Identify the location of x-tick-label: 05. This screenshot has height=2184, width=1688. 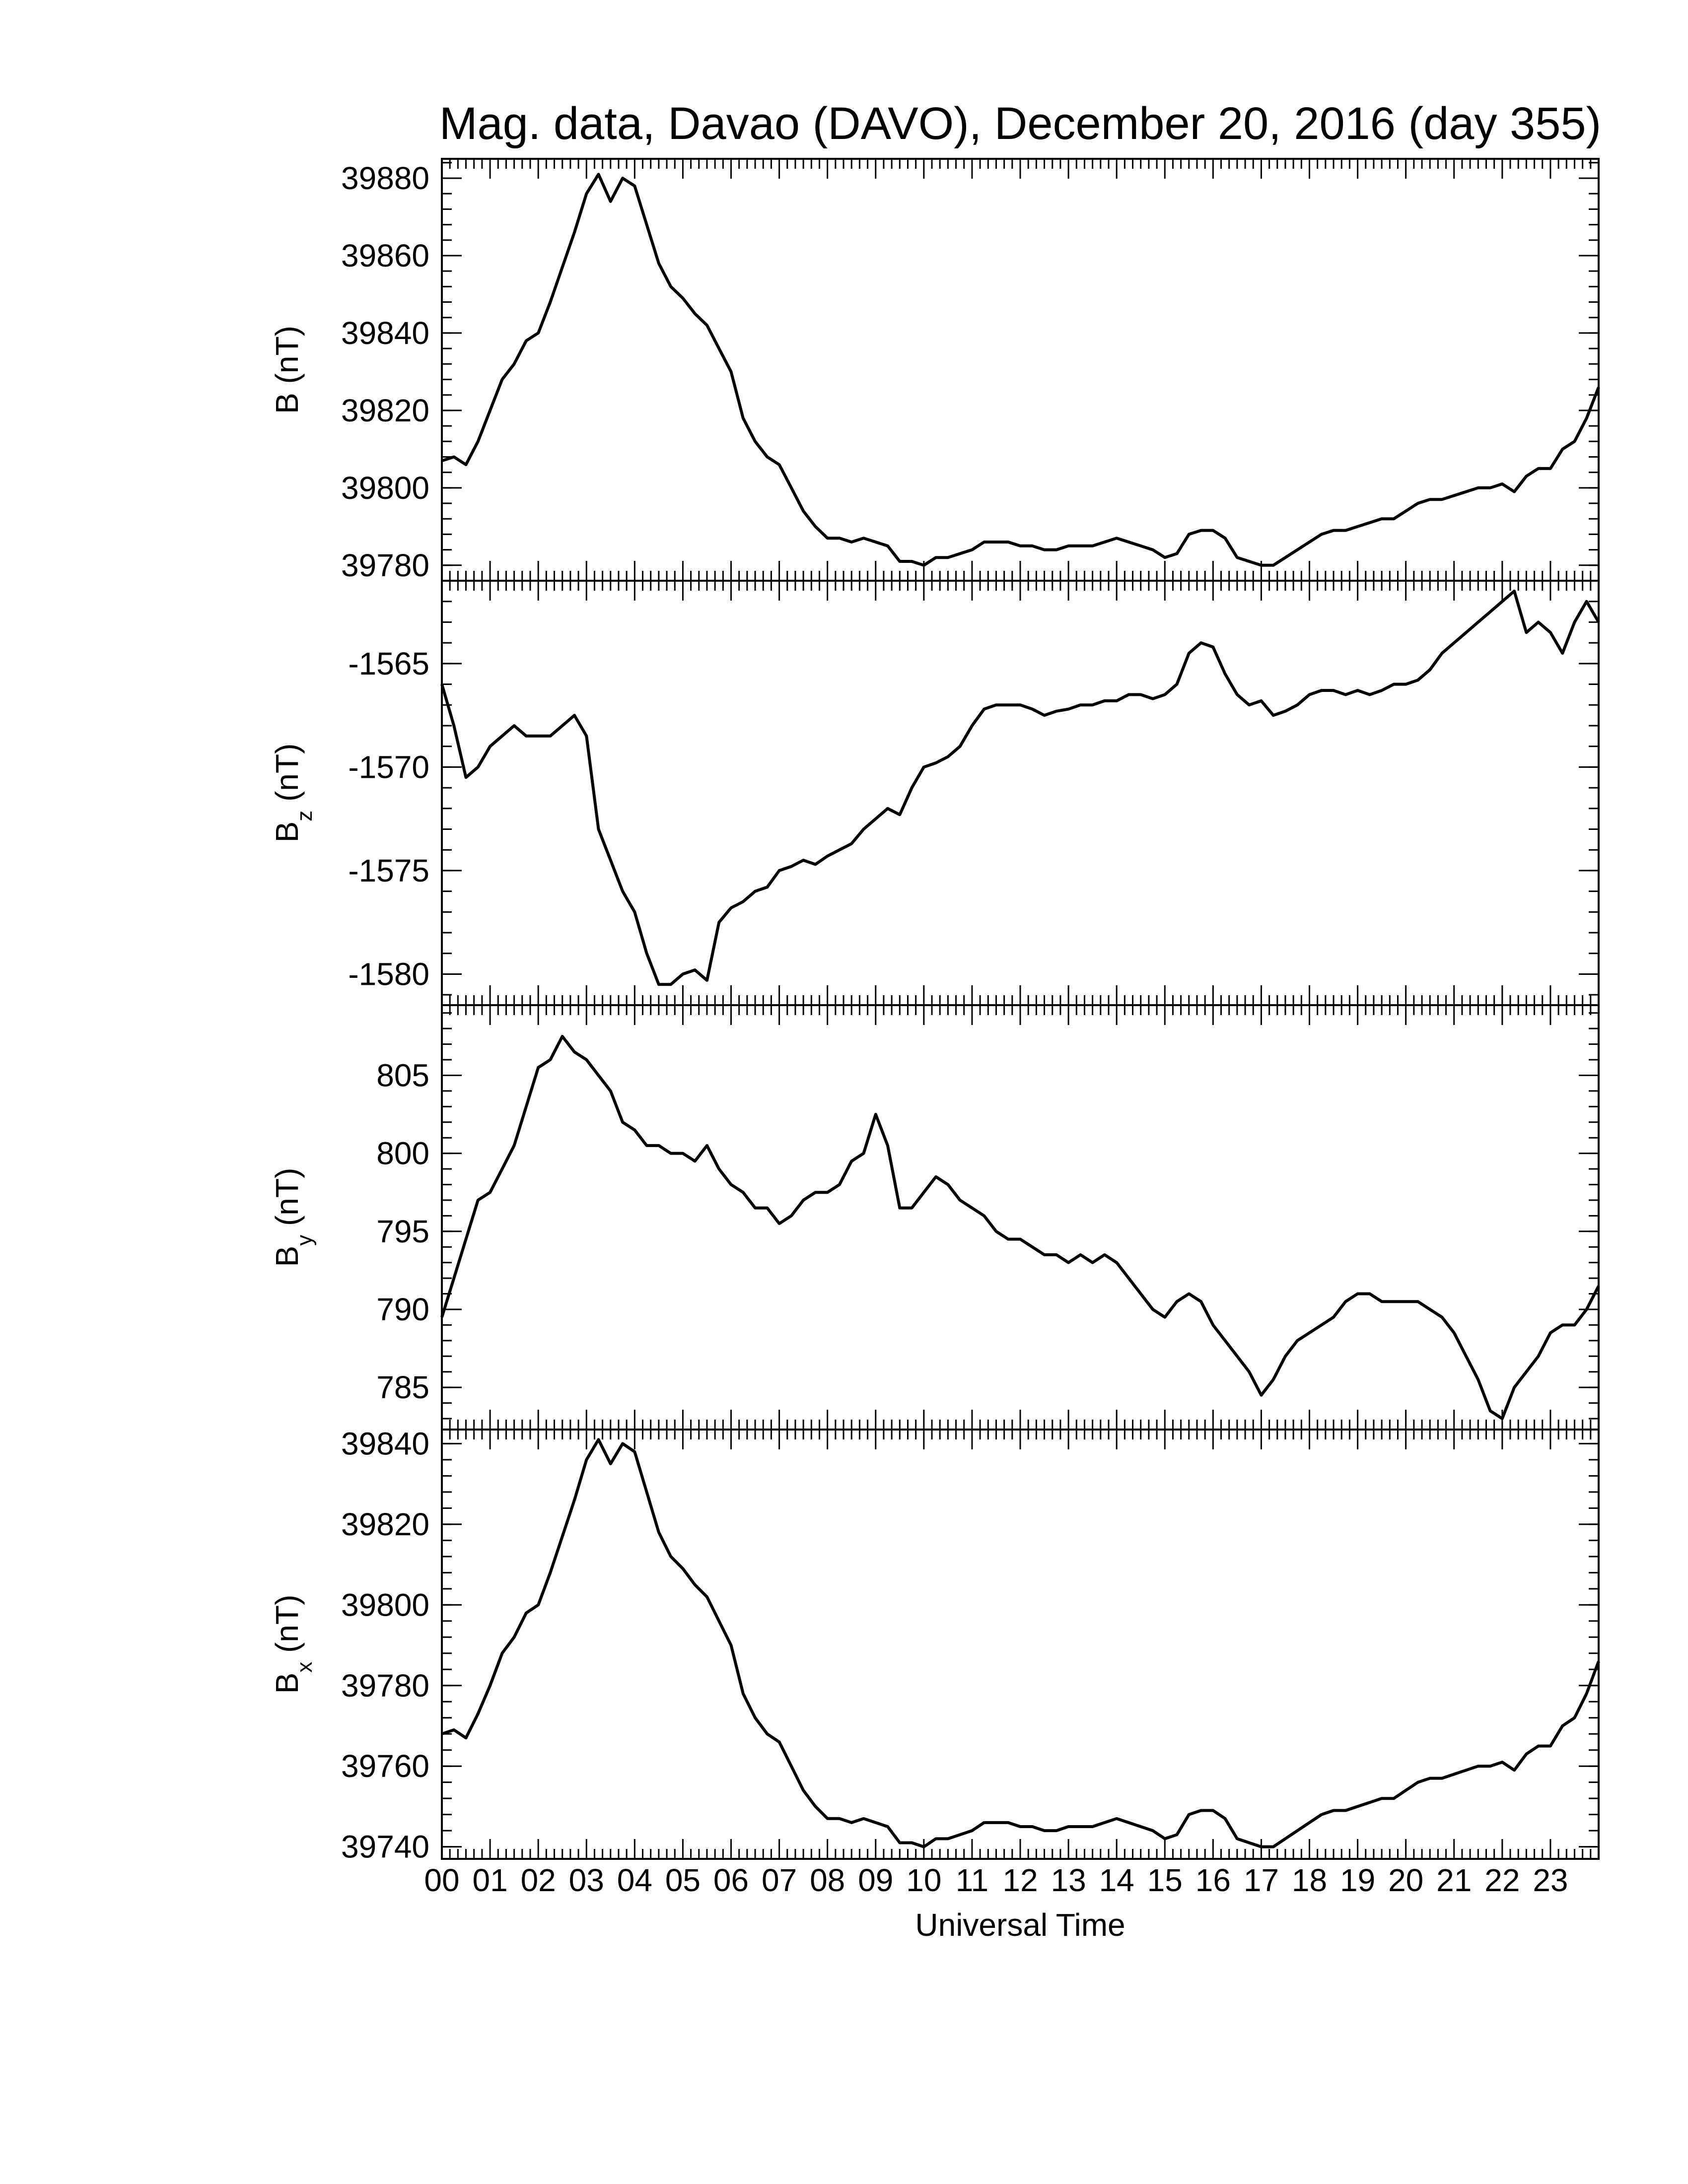
(683, 1880).